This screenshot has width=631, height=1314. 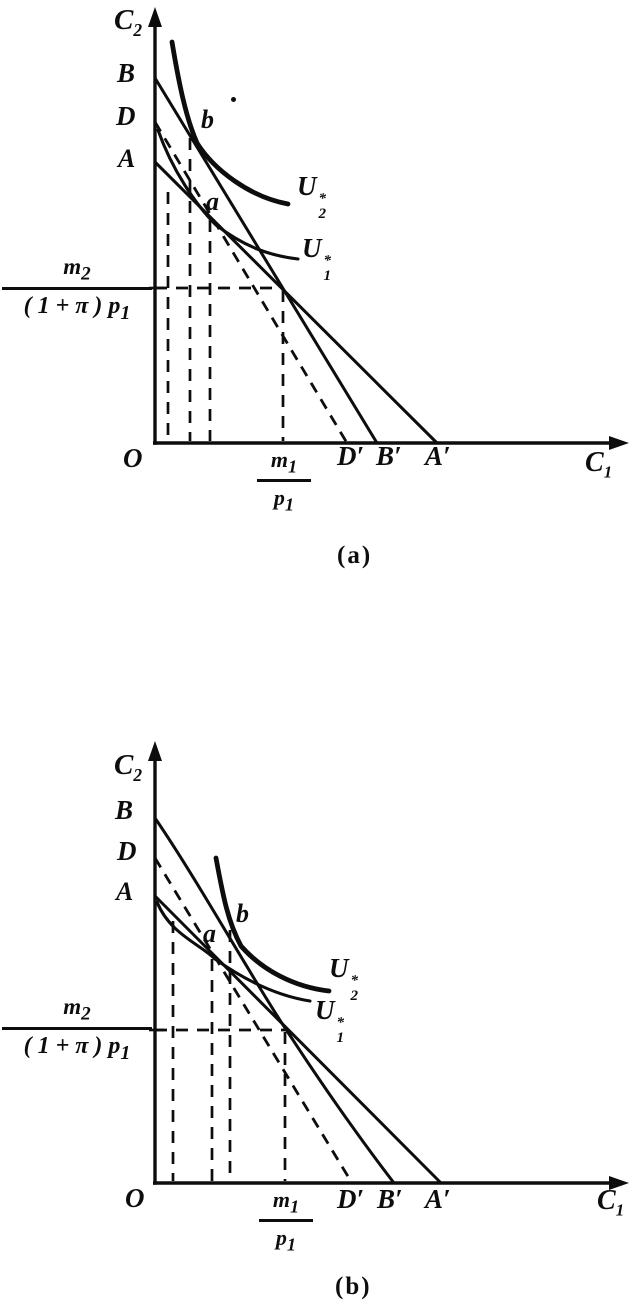 What do you see at coordinates (438, 456) in the screenshot?
I see `x-intercept-label-A-prime-a: A′` at bounding box center [438, 456].